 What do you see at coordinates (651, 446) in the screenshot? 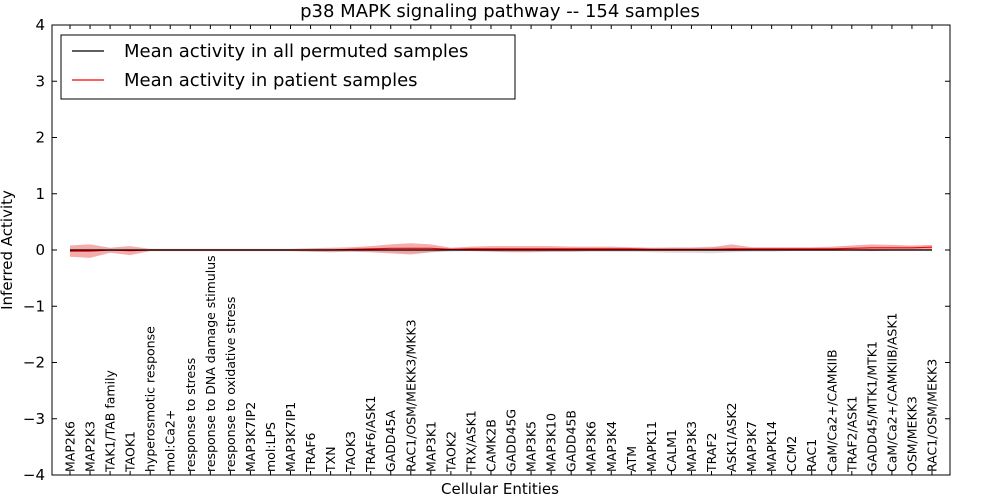
I see `x-tick-label: MAPK11` at bounding box center [651, 446].